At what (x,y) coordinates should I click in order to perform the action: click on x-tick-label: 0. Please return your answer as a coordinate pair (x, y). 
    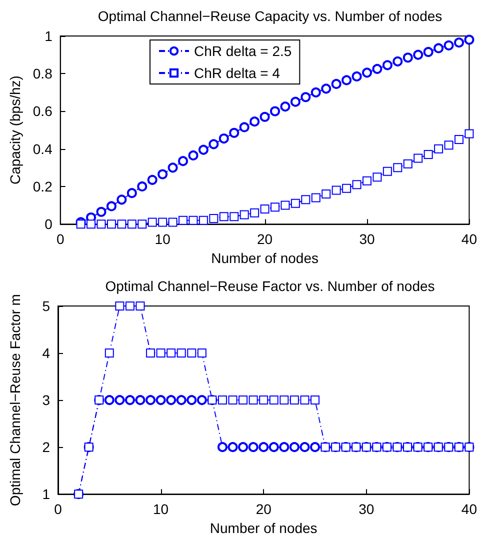
    Looking at the image, I should click on (60, 239).